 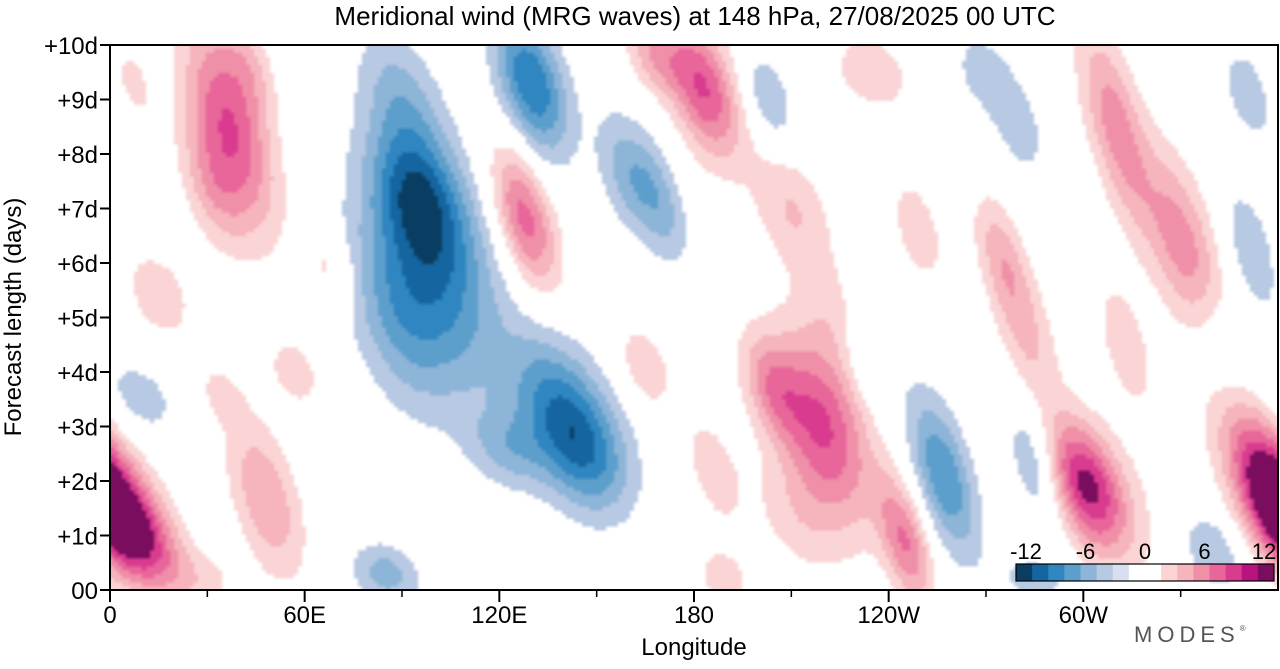 I want to click on brand-logo: MODES®, so click(x=1190, y=634).